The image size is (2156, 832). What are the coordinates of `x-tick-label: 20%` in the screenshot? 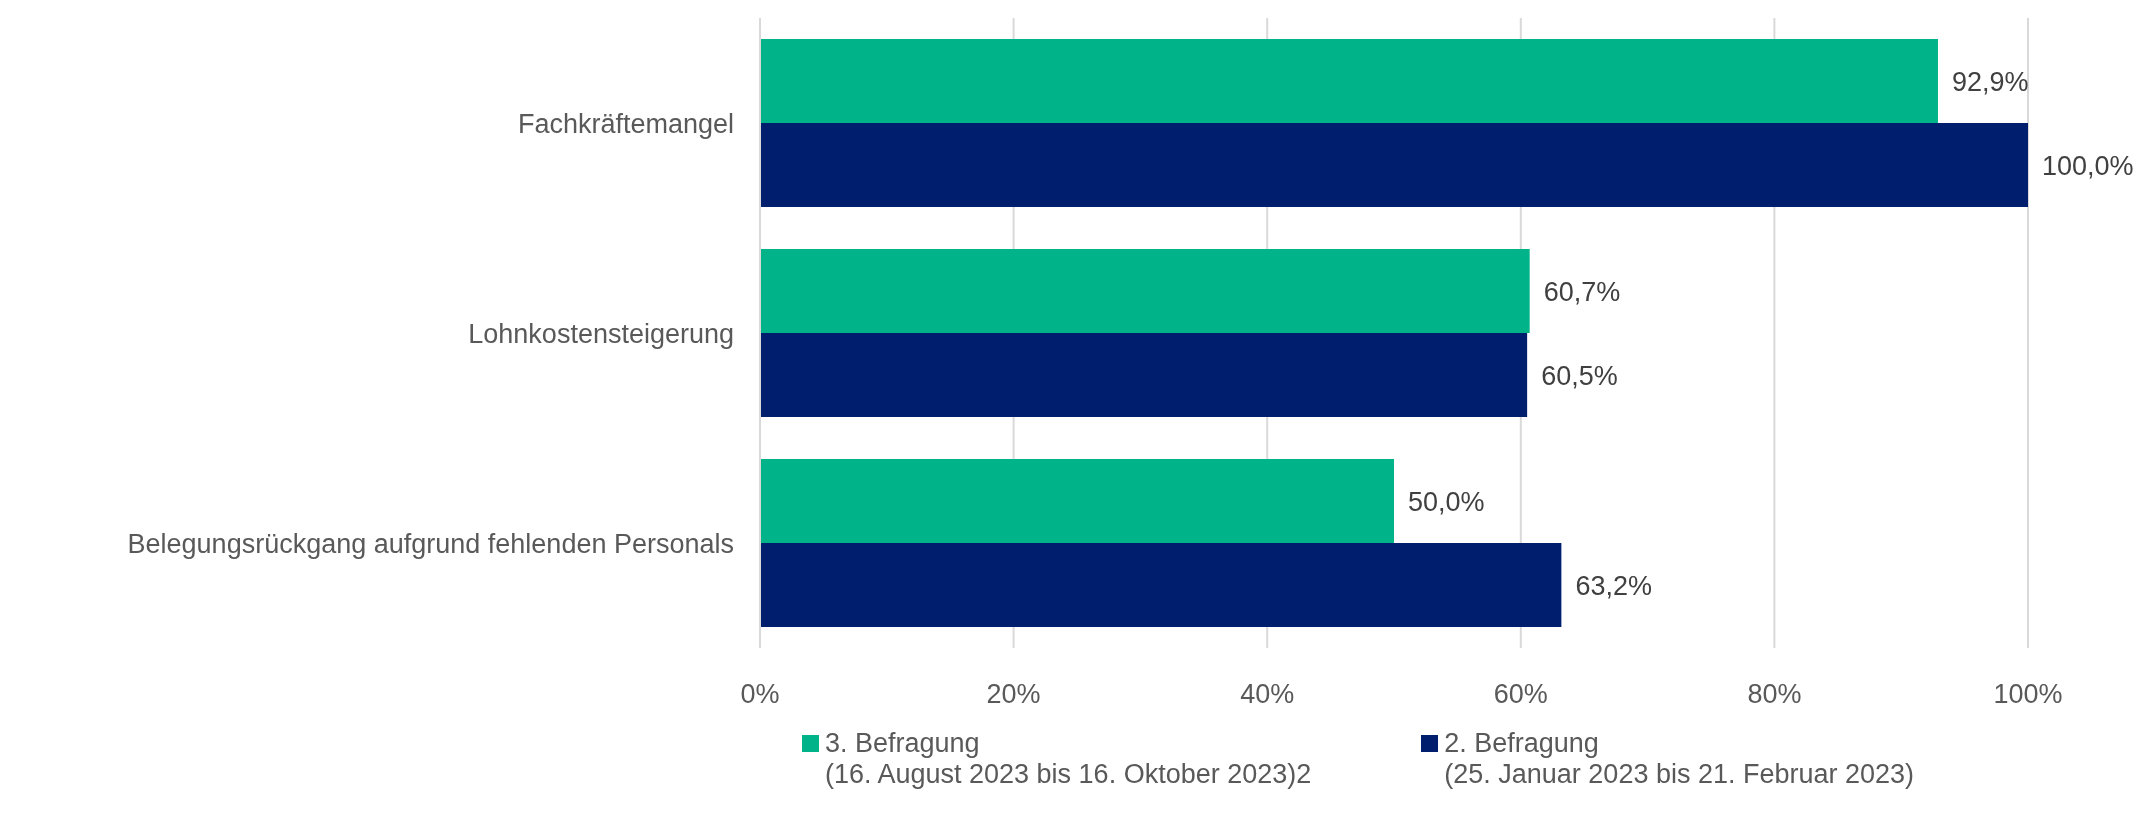 It's located at (1013, 694).